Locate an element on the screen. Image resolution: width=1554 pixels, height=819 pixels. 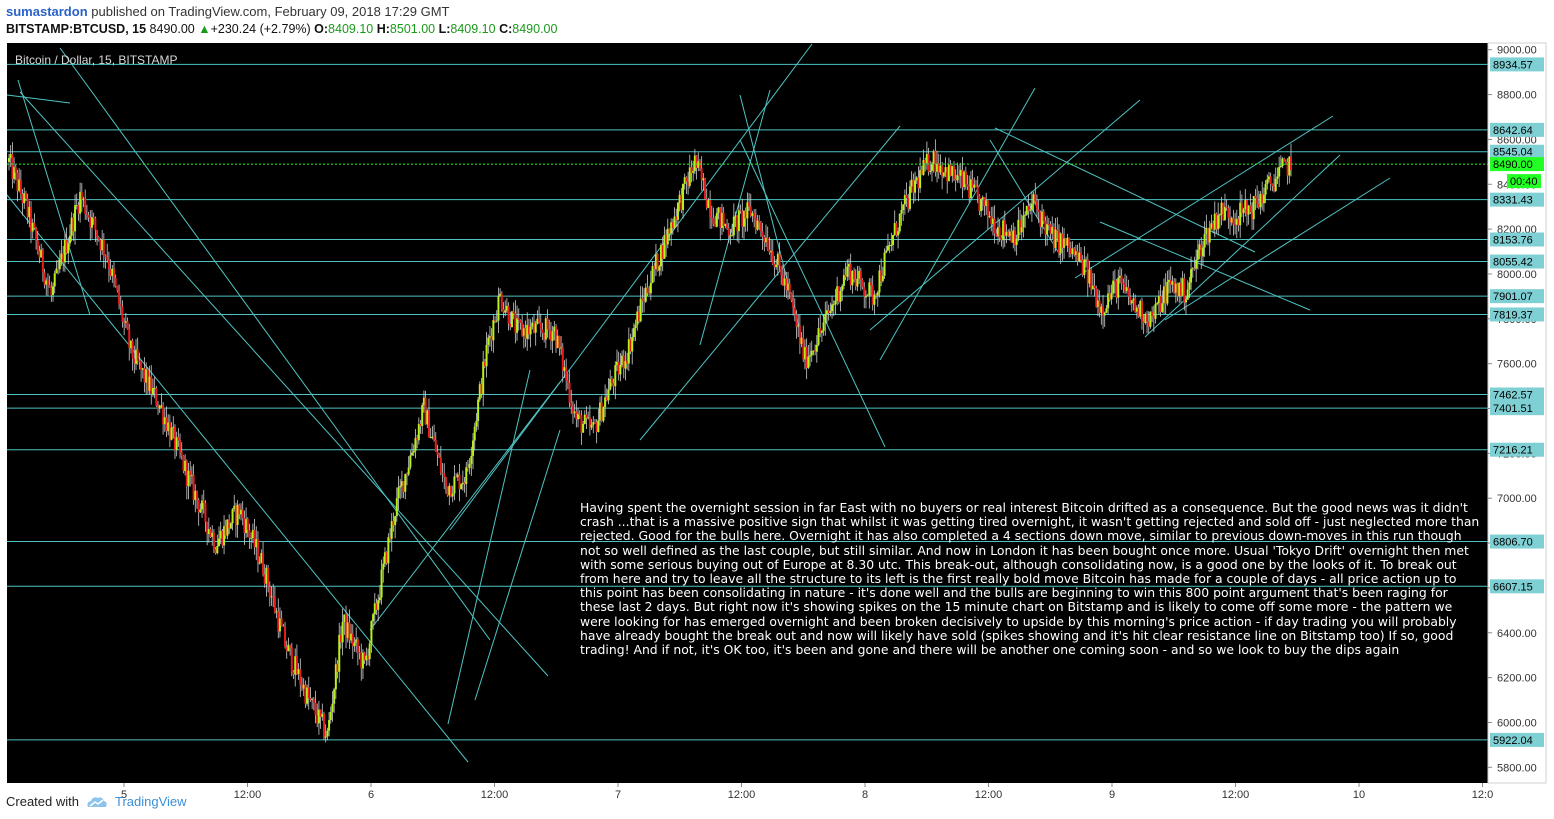
last-price: 8490.00 is located at coordinates (172, 29).